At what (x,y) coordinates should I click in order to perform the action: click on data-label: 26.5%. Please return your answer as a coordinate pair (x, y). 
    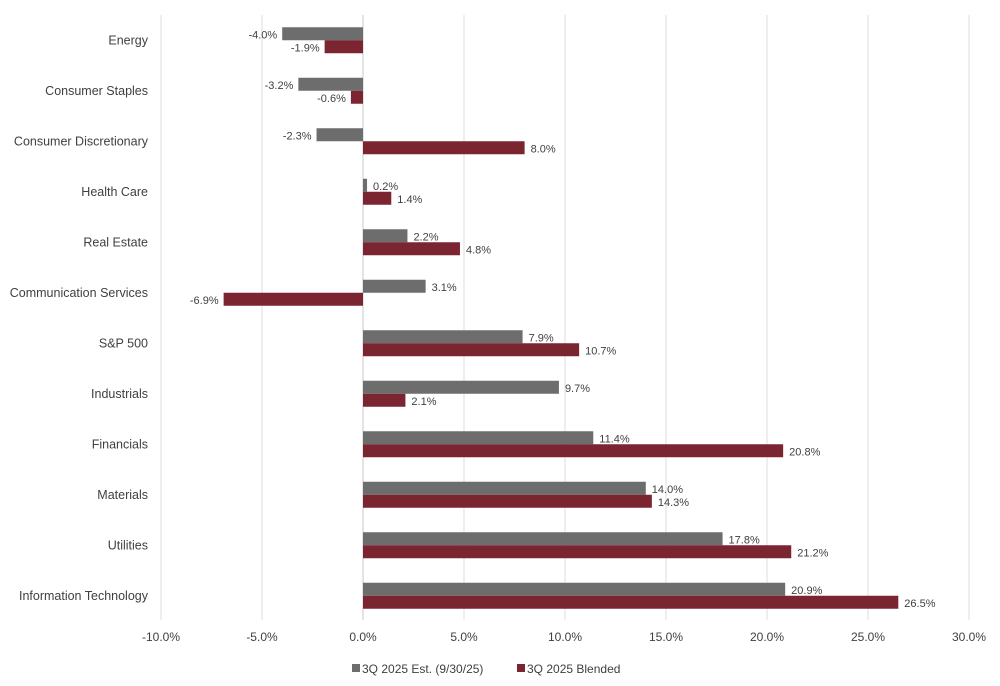
    Looking at the image, I should click on (919, 604).